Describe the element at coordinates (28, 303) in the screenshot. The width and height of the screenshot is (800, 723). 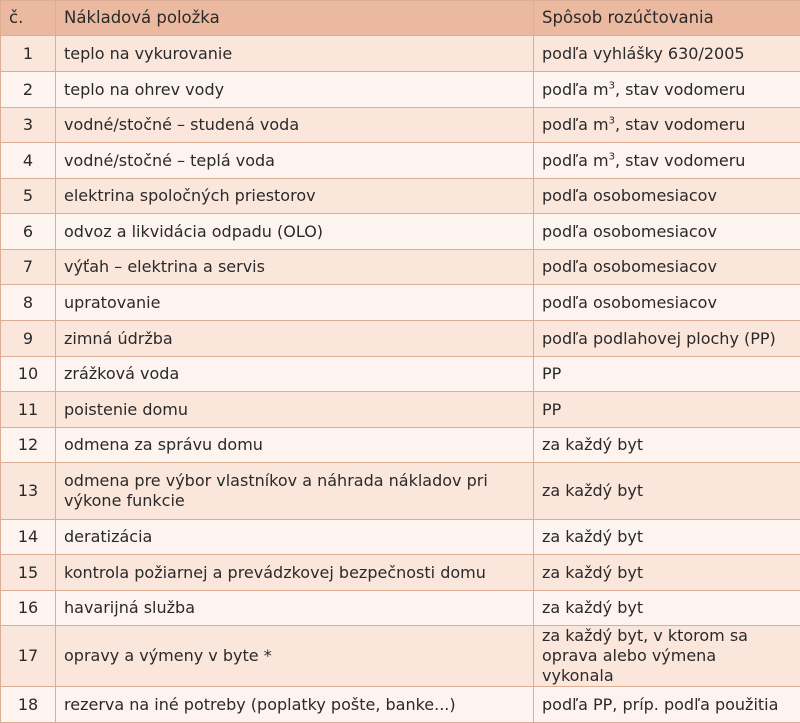
I see `row-number: 8` at that location.